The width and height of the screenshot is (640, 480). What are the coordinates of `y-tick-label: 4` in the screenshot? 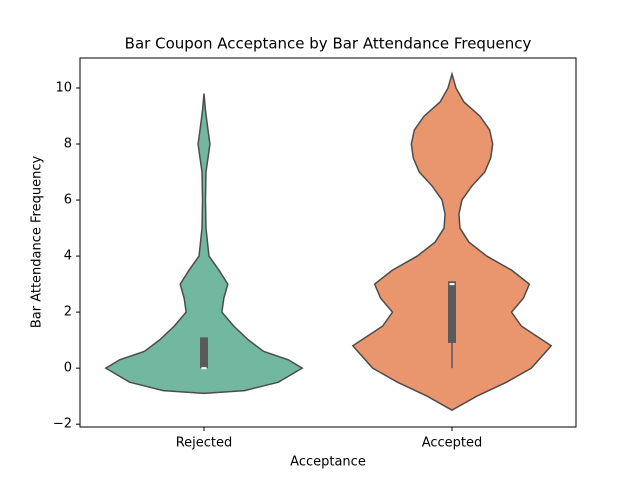 It's located at (68, 256).